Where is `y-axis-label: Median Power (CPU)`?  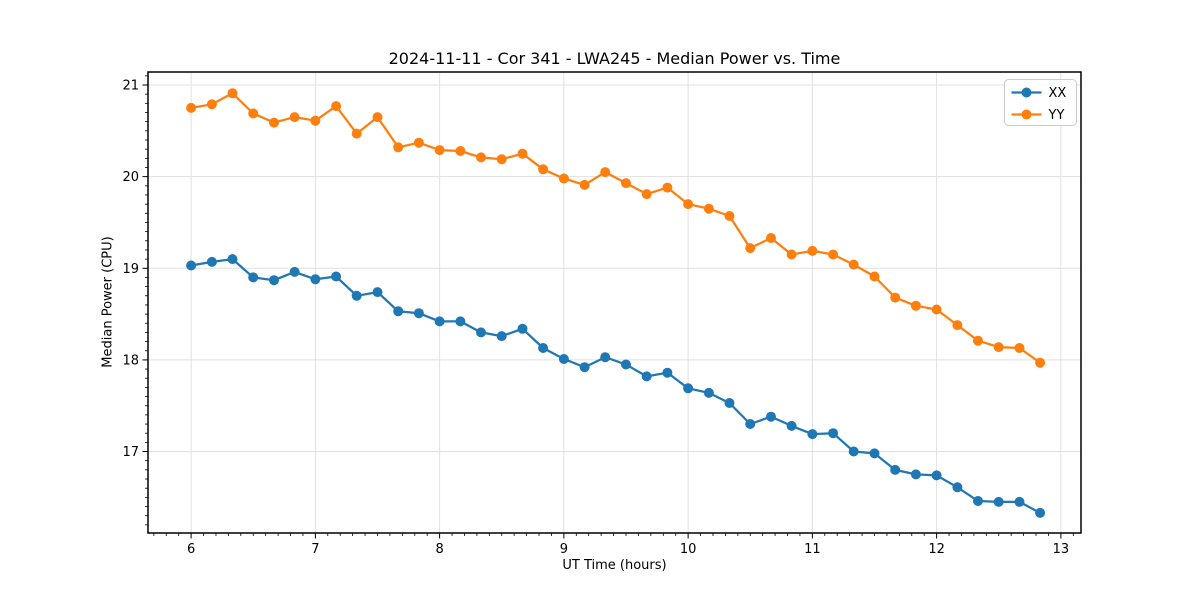
y-axis-label: Median Power (CPU) is located at coordinates (108, 302).